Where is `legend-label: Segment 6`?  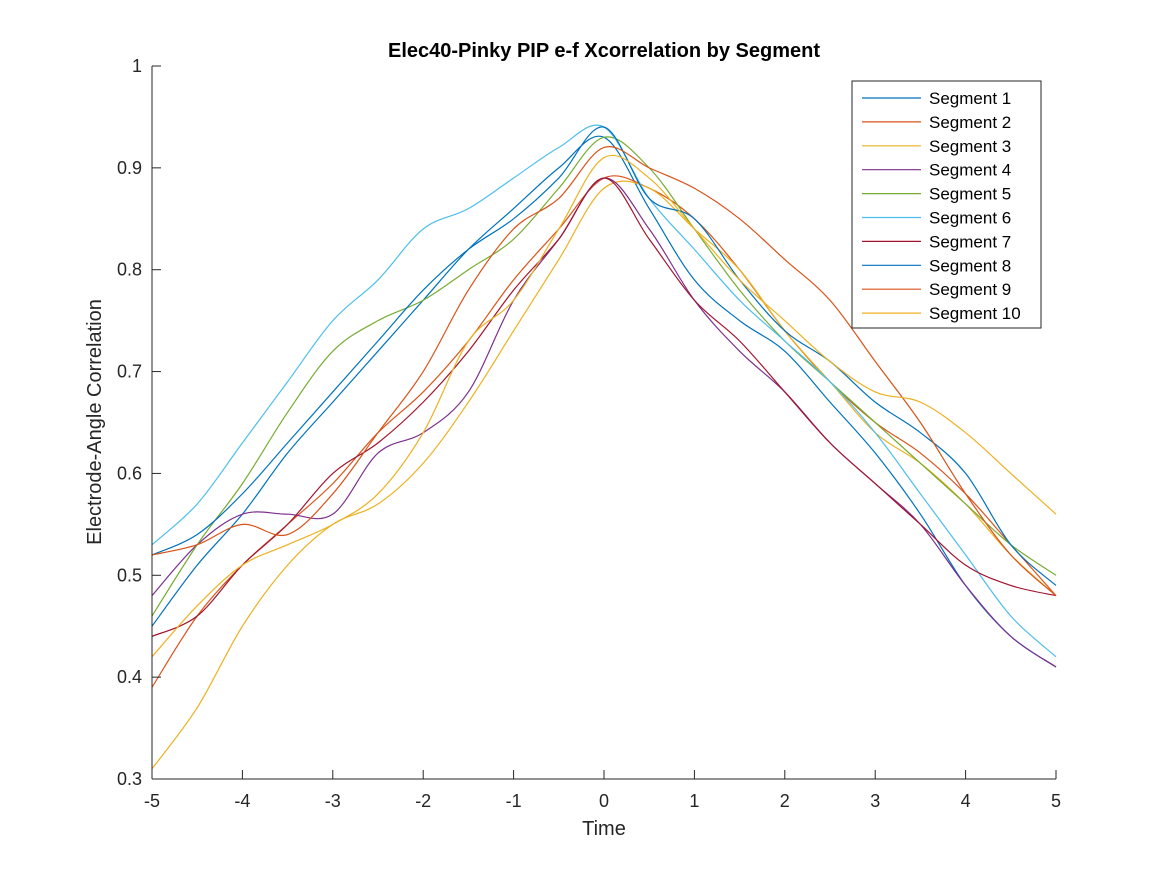
legend-label: Segment 6 is located at coordinates (970, 218).